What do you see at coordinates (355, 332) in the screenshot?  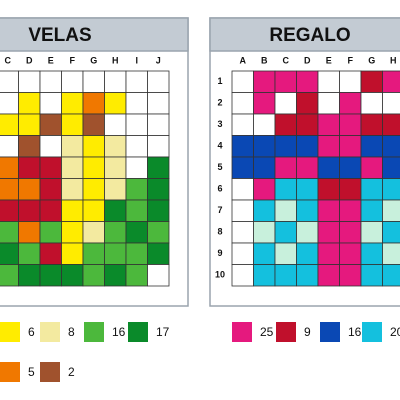 I see `legend-count: 16` at bounding box center [355, 332].